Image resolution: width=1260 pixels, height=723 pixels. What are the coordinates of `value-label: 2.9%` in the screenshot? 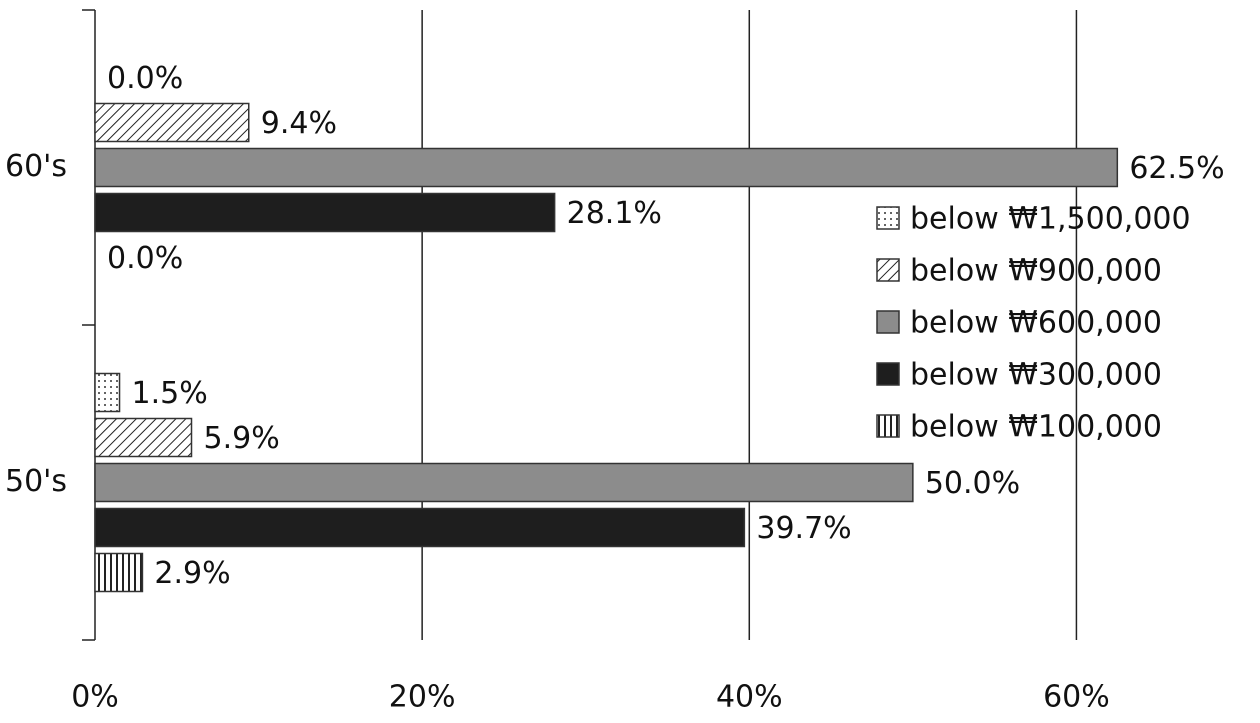 It's located at (192, 573).